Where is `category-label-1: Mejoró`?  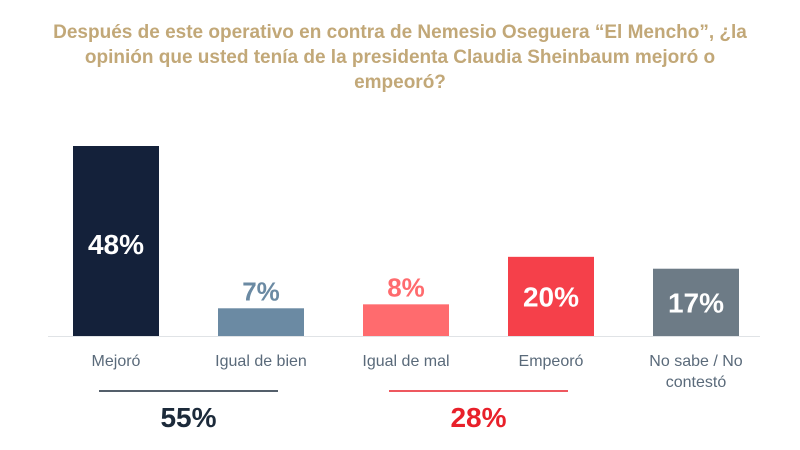
category-label-1: Mejoró is located at coordinates (116, 361).